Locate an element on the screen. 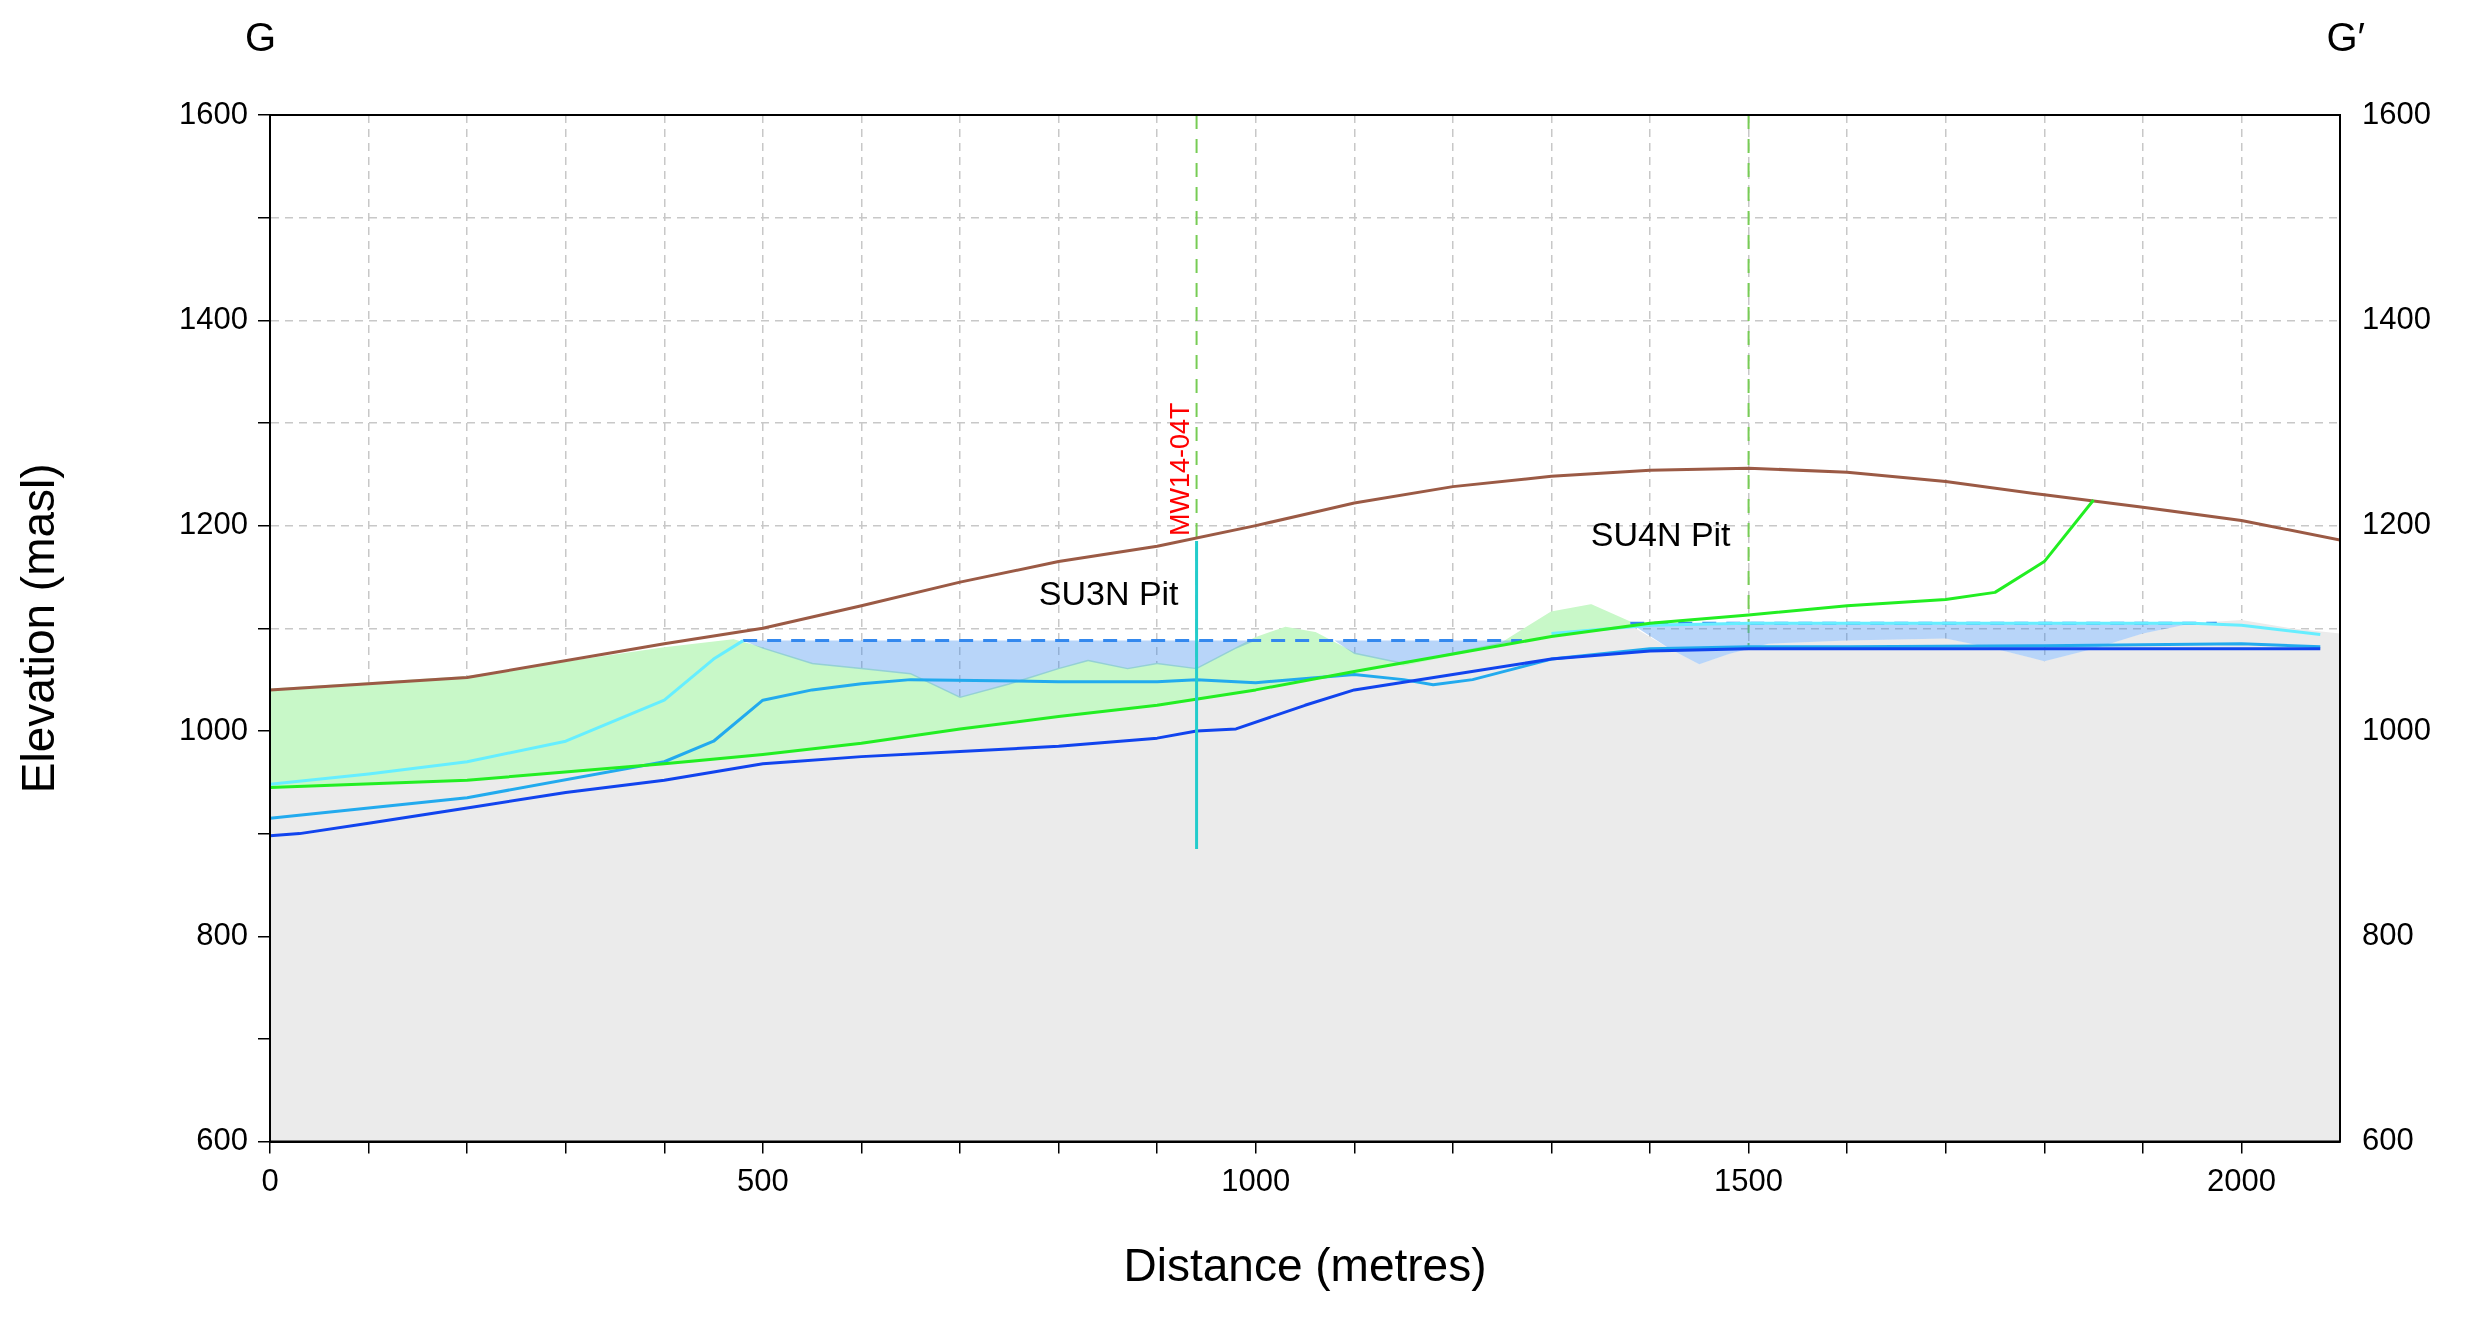 This screenshot has height=1321, width=2489. x-tick-label: 1500 is located at coordinates (1749, 1180).